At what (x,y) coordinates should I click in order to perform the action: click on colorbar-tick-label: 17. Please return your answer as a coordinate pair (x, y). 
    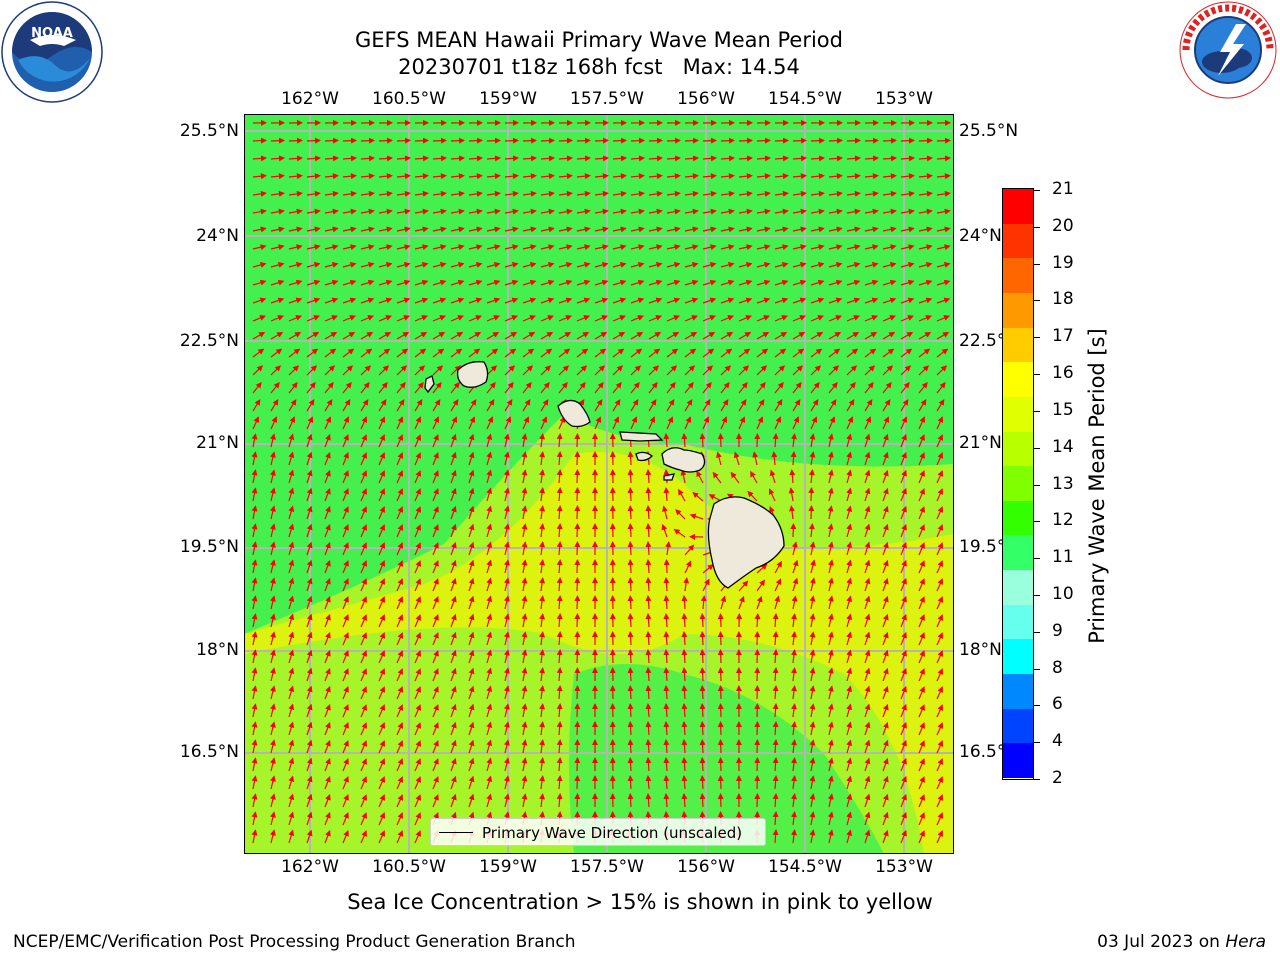
    Looking at the image, I should click on (1063, 336).